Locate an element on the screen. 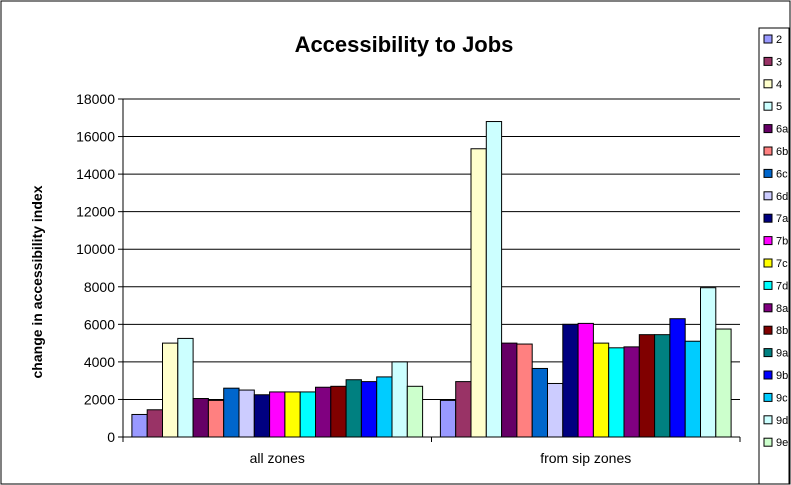  bar-6b-all-zones is located at coordinates (216, 418).